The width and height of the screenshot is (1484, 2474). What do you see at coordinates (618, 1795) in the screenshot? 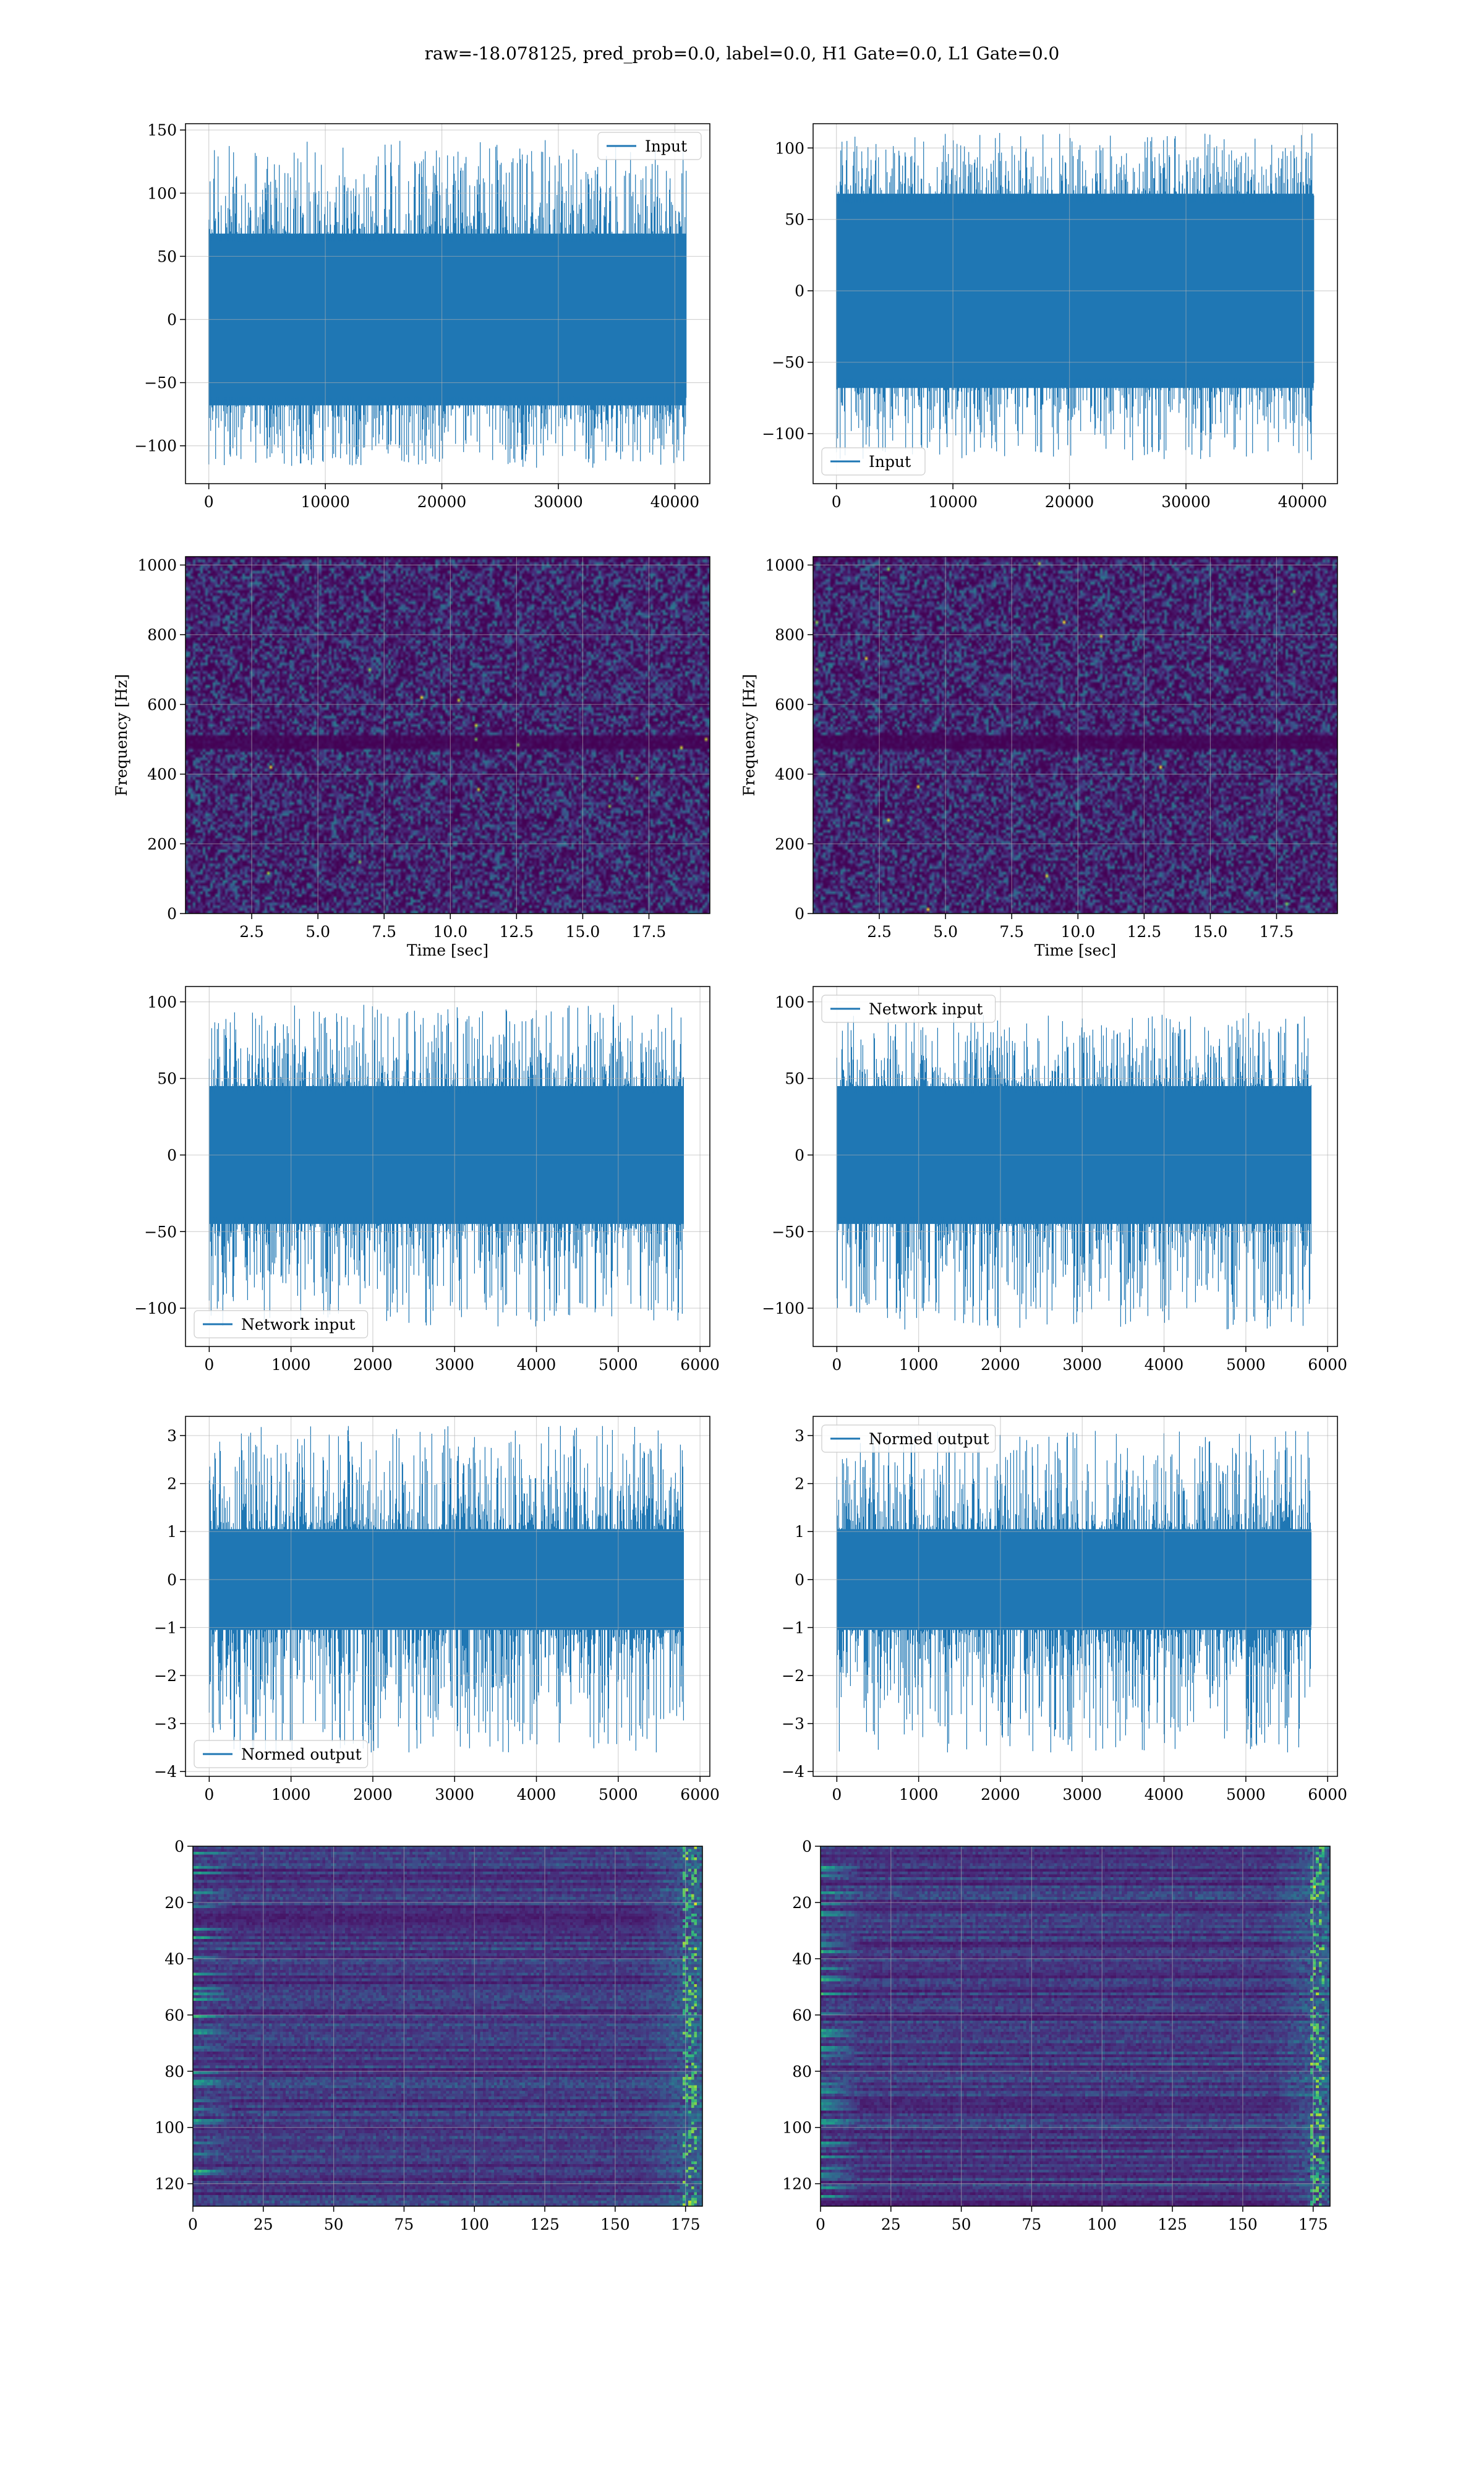
I see `x-tick-label: 5000` at bounding box center [618, 1795].